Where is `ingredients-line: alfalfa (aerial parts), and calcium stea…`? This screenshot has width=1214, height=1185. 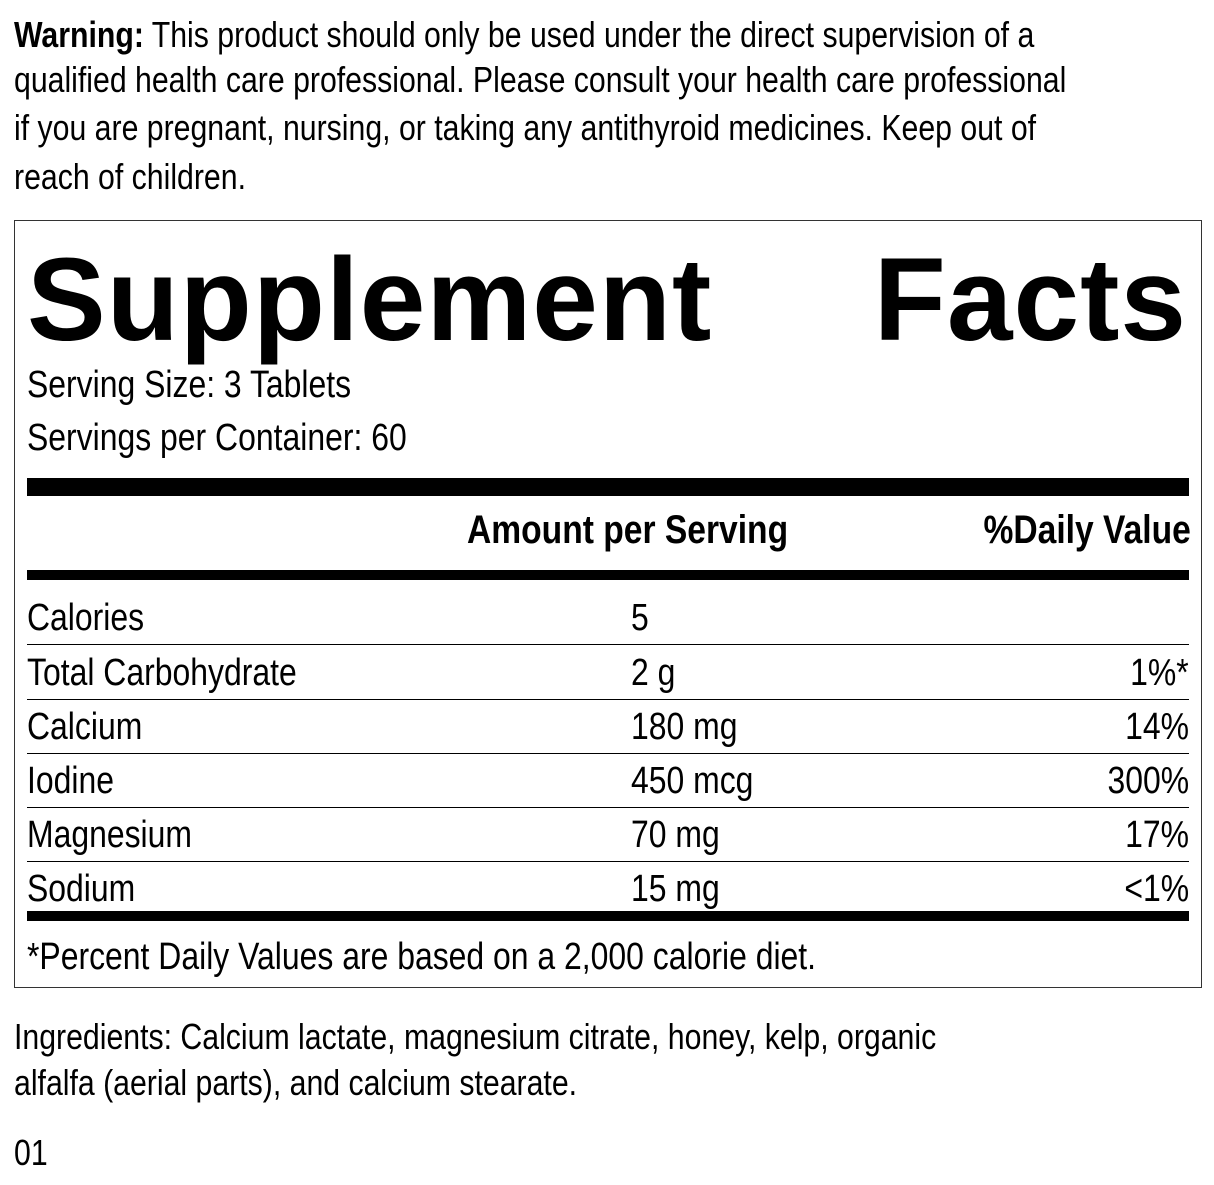 ingredients-line: alfalfa (aerial parts), and calcium stea… is located at coordinates (296, 1082).